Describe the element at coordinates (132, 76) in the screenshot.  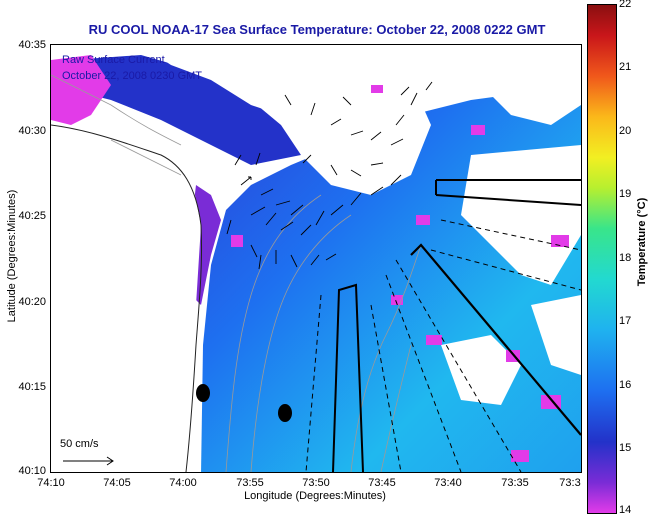
I see `current-time-label: October 22, 2008 0230 GMT` at that location.